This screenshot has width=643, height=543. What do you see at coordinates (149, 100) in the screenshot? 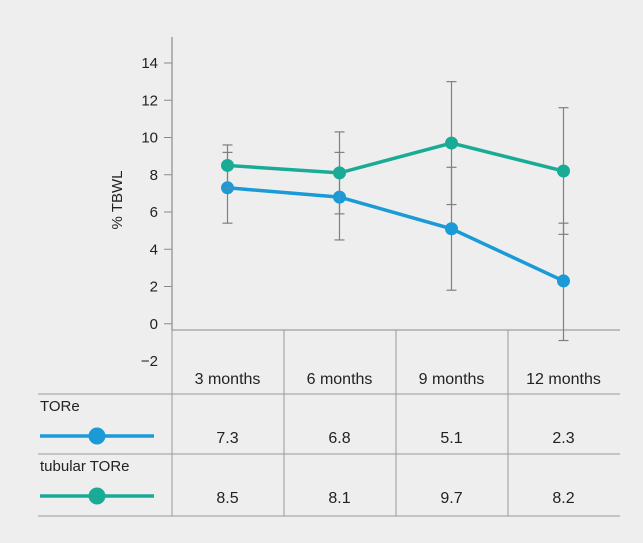
I see `y-tick-label: 12` at bounding box center [149, 100].